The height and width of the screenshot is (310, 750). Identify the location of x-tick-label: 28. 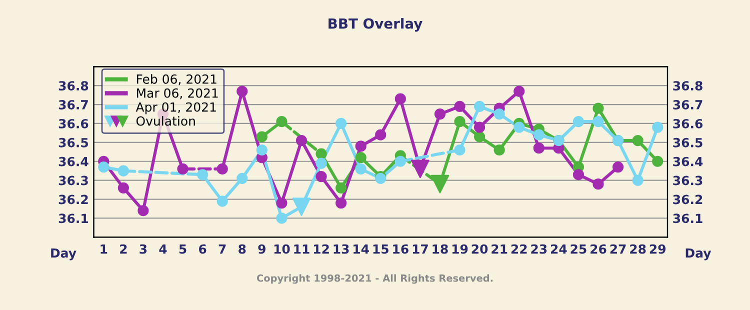
(638, 249).